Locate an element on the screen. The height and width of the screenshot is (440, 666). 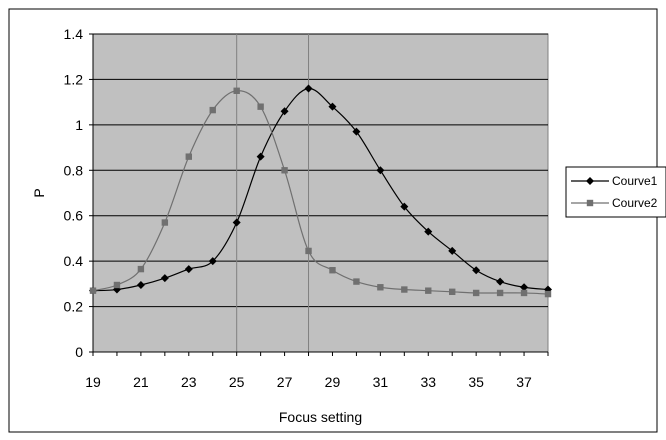
legend-box is located at coordinates (615, 192).